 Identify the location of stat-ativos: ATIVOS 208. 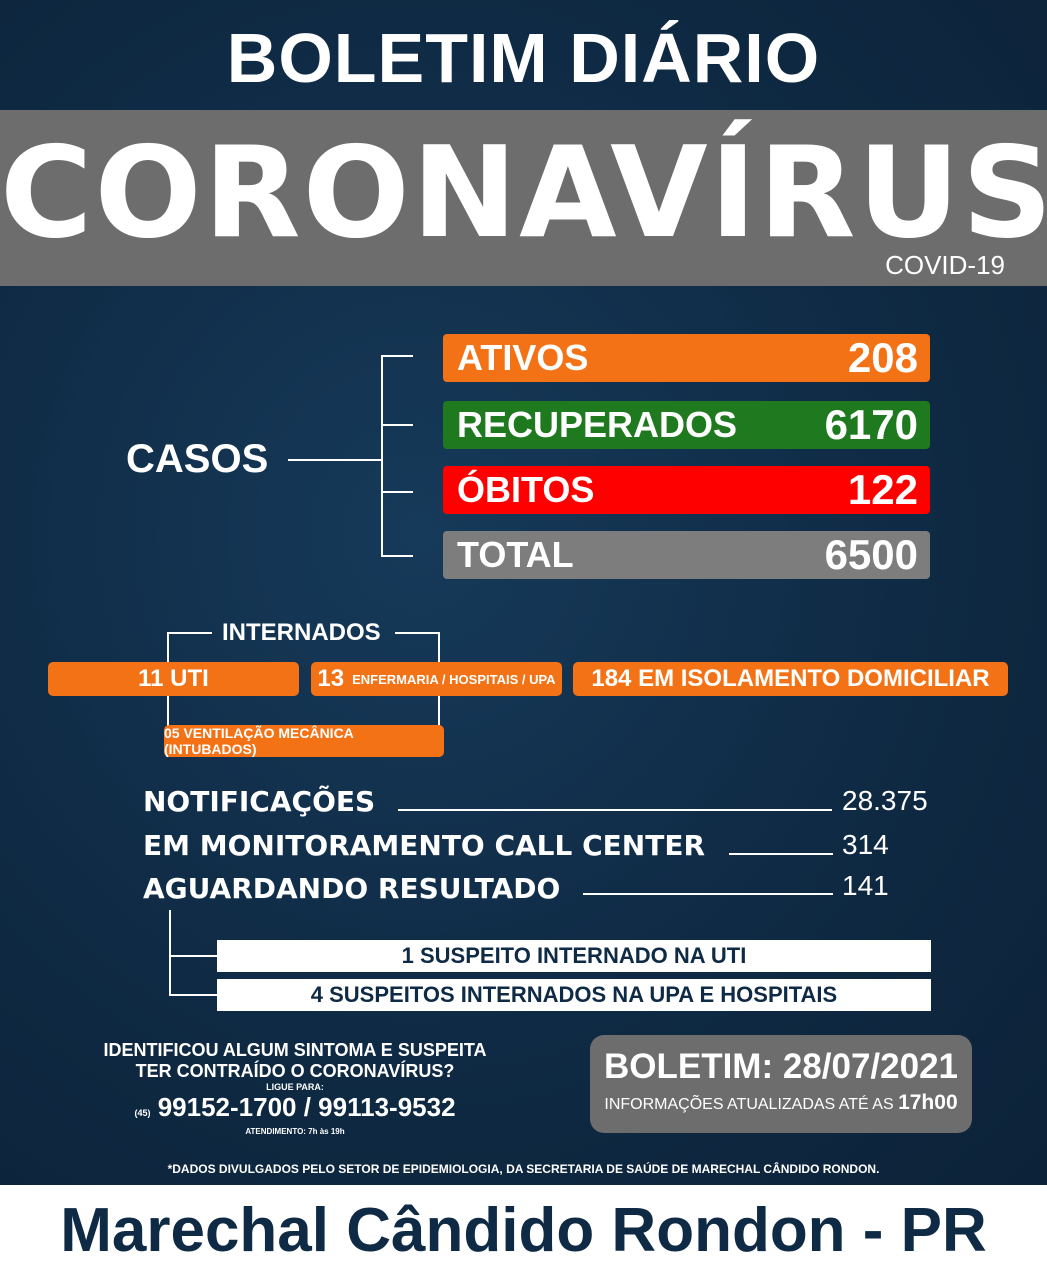
(686, 358).